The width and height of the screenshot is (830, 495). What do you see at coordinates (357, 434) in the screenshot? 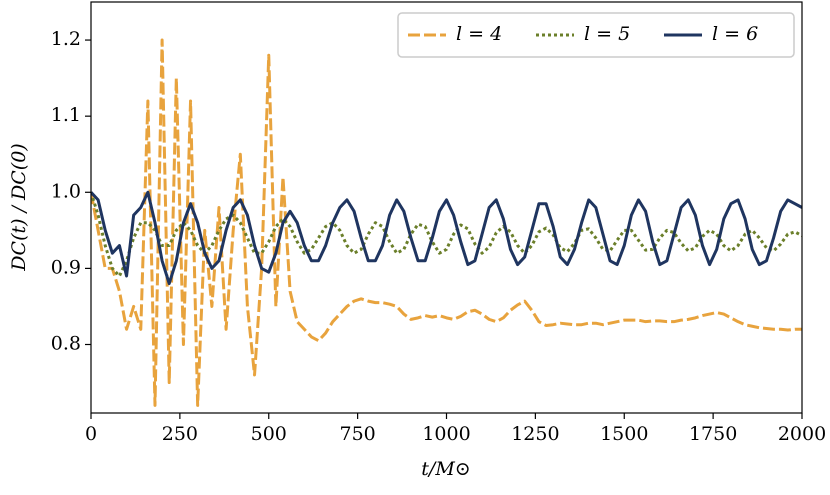
I see `x-tick-label: 750` at bounding box center [357, 434].